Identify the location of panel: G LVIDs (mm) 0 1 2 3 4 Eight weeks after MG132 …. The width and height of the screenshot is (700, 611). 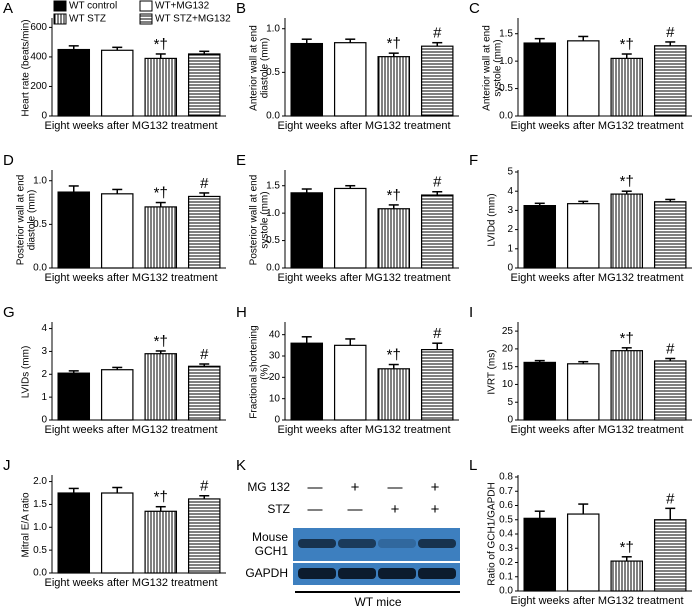
(114, 370).